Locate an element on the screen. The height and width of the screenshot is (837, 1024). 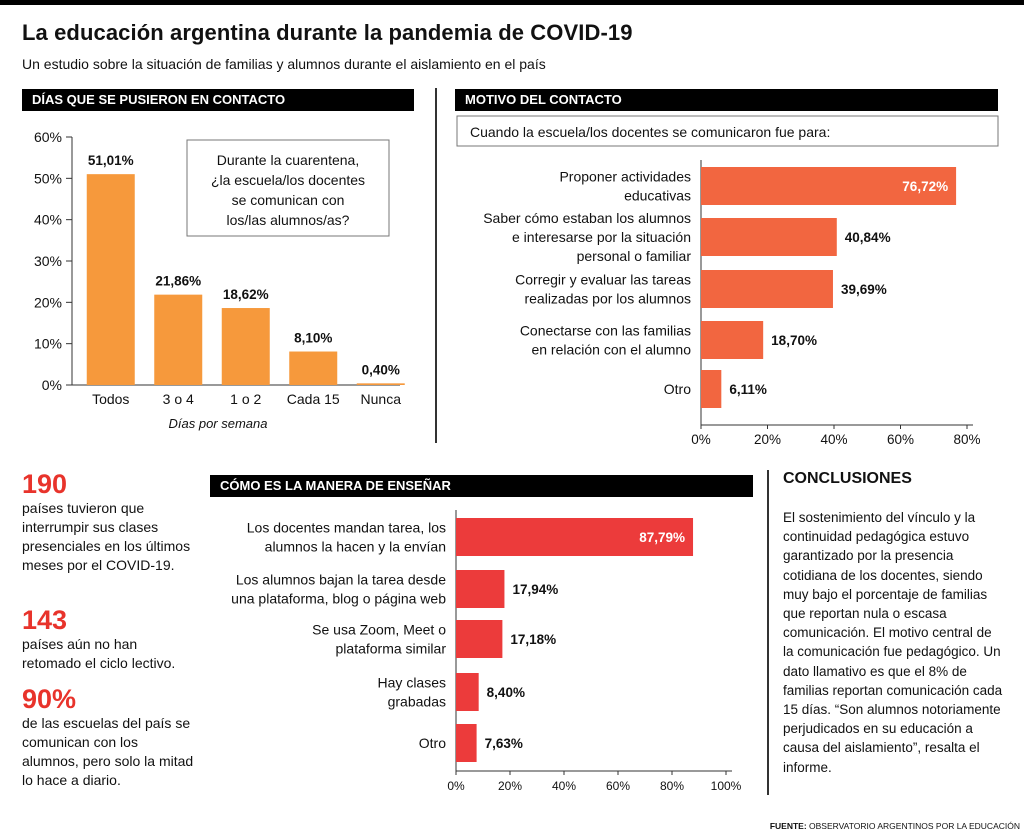
stat-number: 190 is located at coordinates (45, 484).